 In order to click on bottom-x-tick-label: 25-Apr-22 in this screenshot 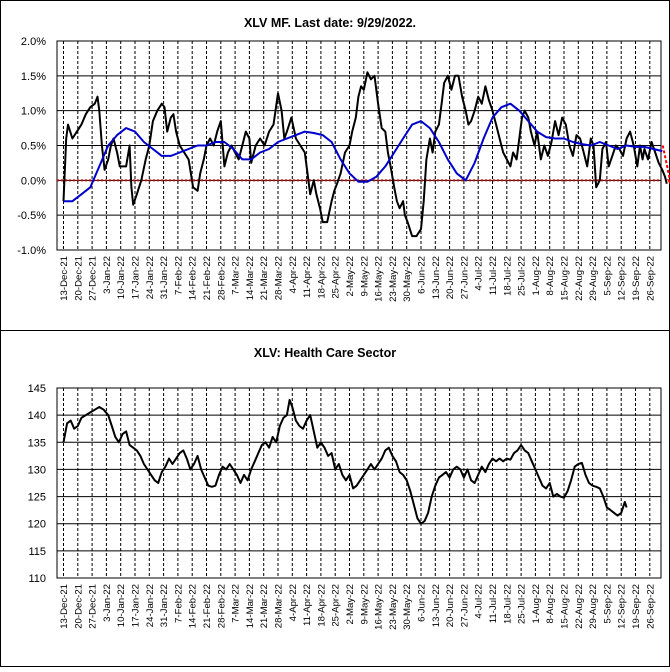, I will do `click(336, 605)`.